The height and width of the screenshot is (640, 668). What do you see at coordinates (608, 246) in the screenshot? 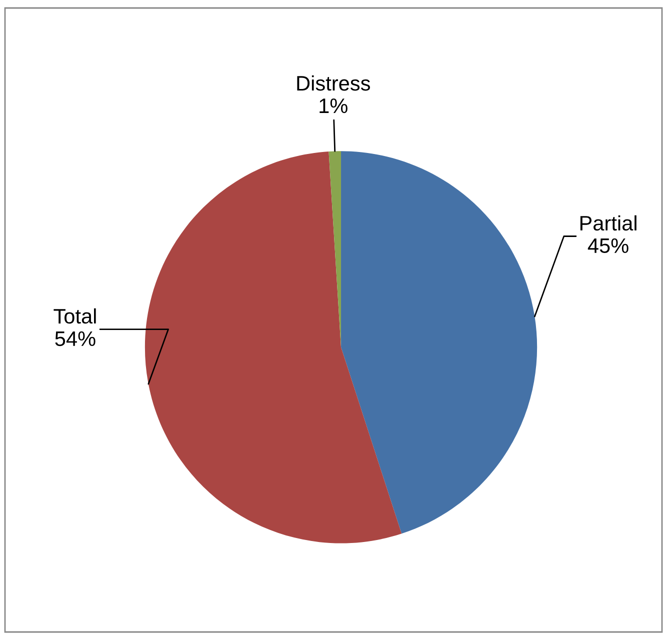
I see `data-label: 45%` at bounding box center [608, 246].